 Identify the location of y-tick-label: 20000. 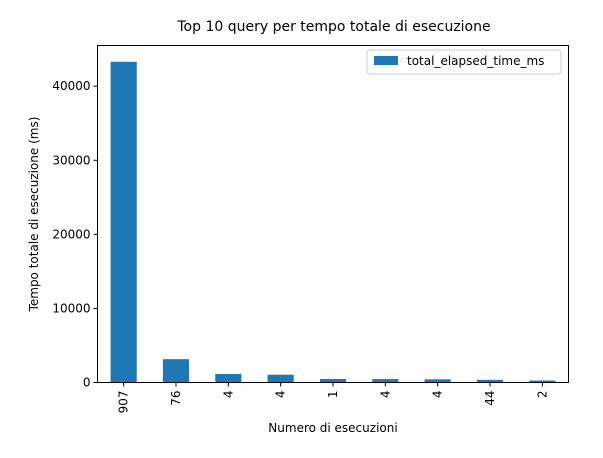
(71, 234).